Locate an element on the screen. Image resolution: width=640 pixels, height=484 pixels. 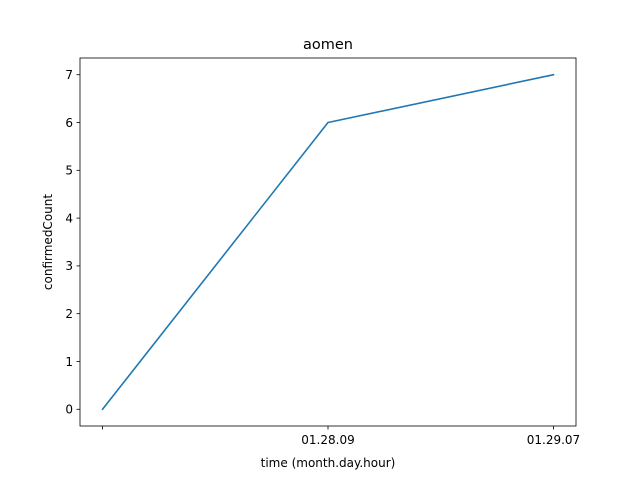
y-tick-label: 0 is located at coordinates (69, 410).